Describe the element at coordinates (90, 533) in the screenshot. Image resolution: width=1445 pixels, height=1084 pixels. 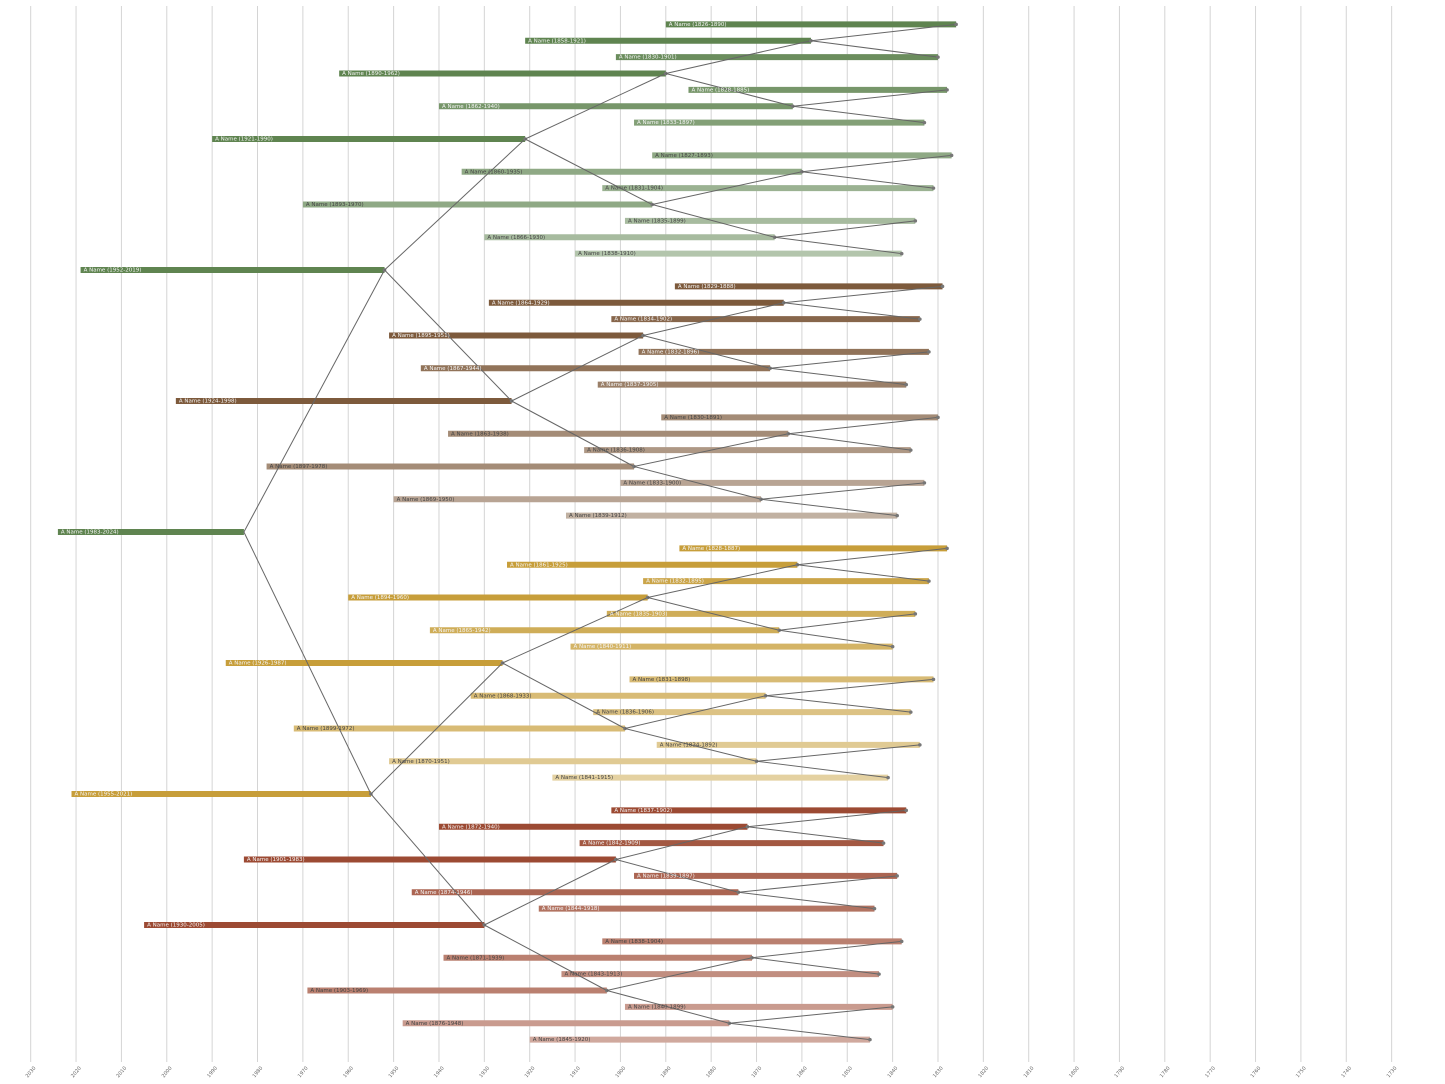
I see `person-label: A Name (1983-2024)` at that location.